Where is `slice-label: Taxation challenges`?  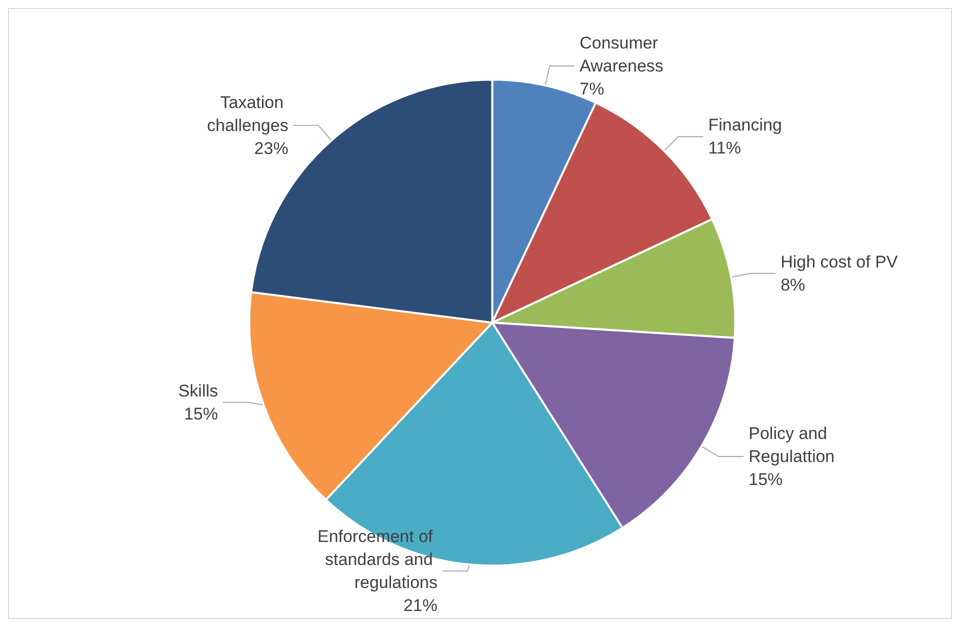
slice-label: Taxation challenges is located at coordinates (247, 113).